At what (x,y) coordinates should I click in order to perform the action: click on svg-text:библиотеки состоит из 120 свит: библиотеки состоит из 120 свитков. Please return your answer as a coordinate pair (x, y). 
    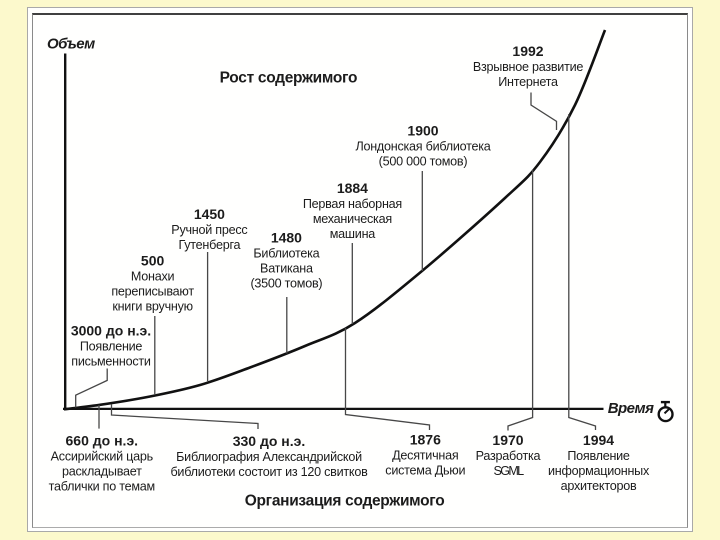
    Looking at the image, I should click on (269, 472).